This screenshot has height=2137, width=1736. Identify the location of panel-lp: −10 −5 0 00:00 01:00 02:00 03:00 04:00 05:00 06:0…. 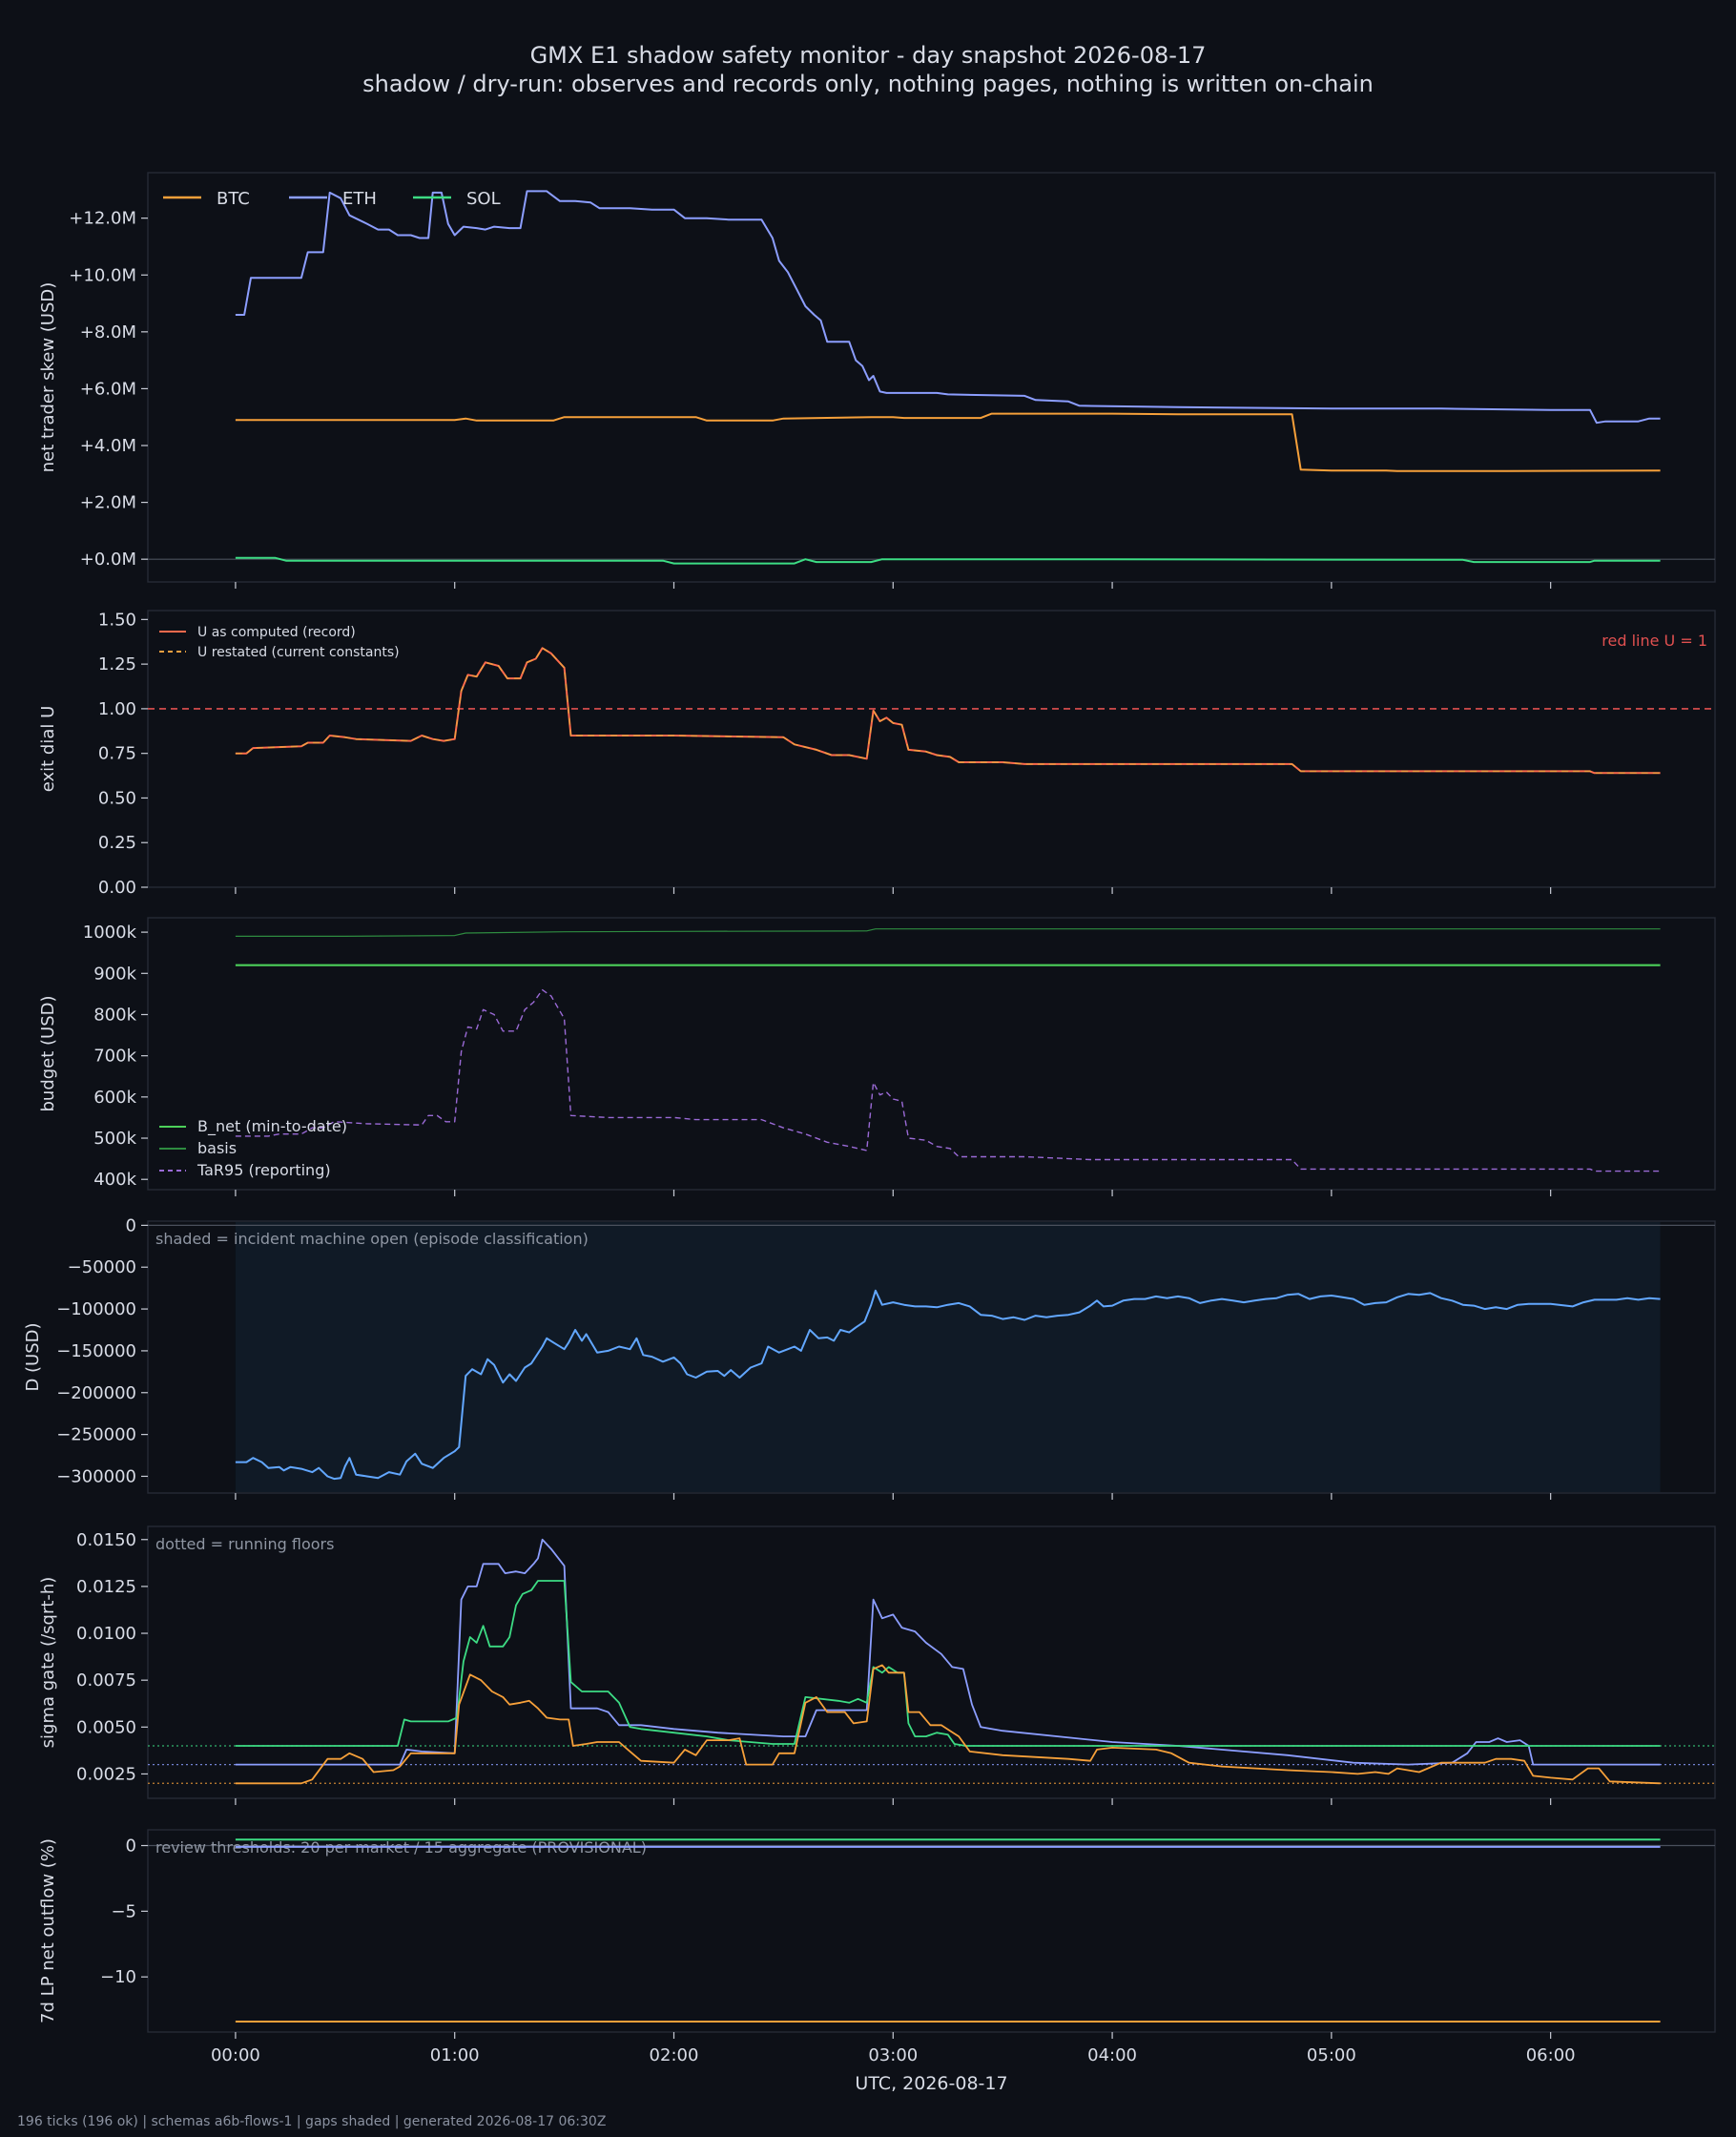
(877, 1961).